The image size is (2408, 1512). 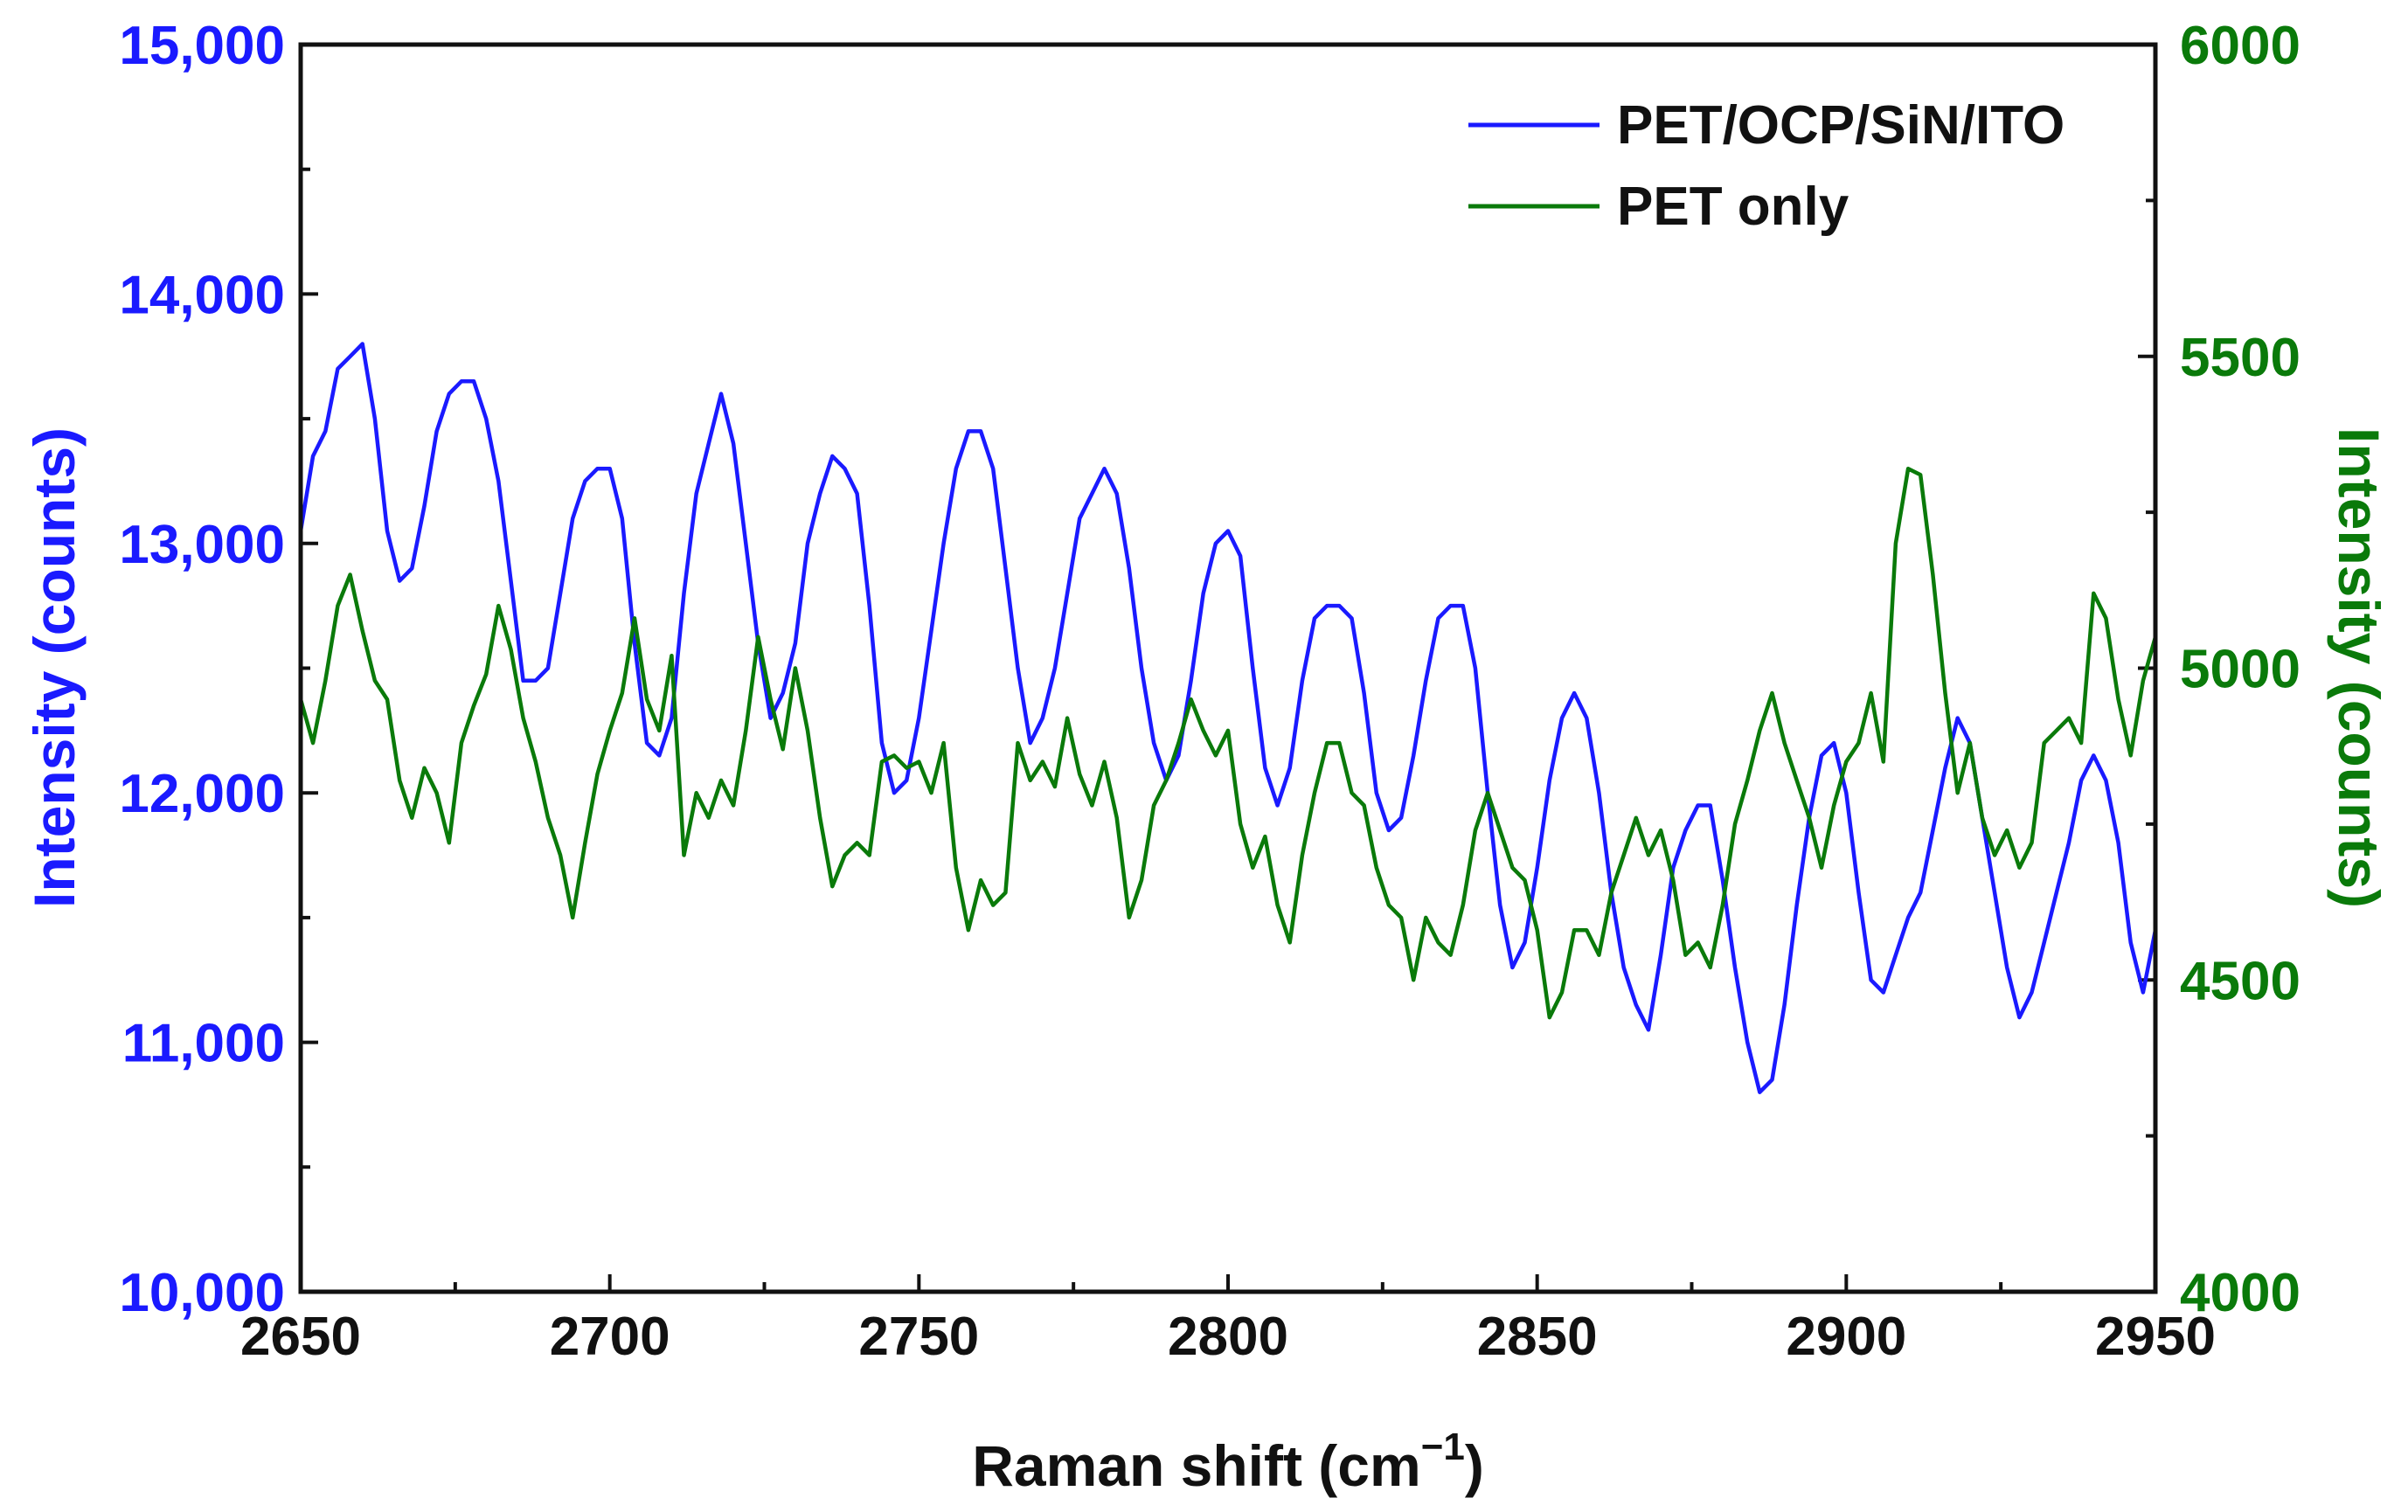 I want to click on legend: PET/OCP/SiN/ITO PET only, so click(x=1766, y=166).